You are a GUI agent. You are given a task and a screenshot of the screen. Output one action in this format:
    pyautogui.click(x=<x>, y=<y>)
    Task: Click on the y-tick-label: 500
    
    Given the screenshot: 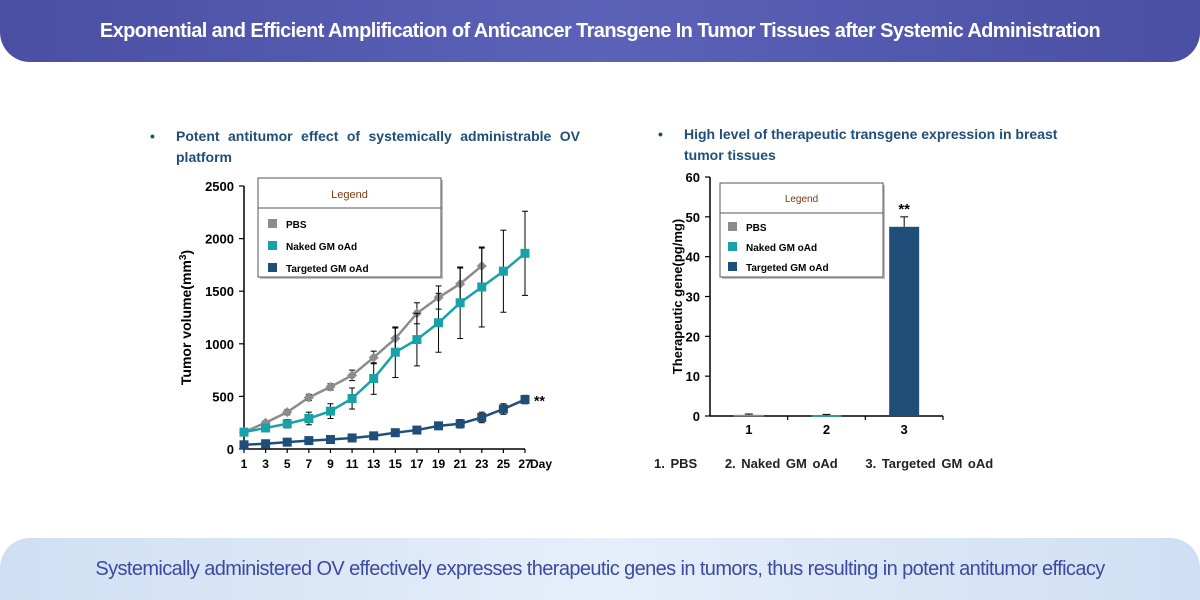 What is the action you would take?
    pyautogui.click(x=223, y=396)
    